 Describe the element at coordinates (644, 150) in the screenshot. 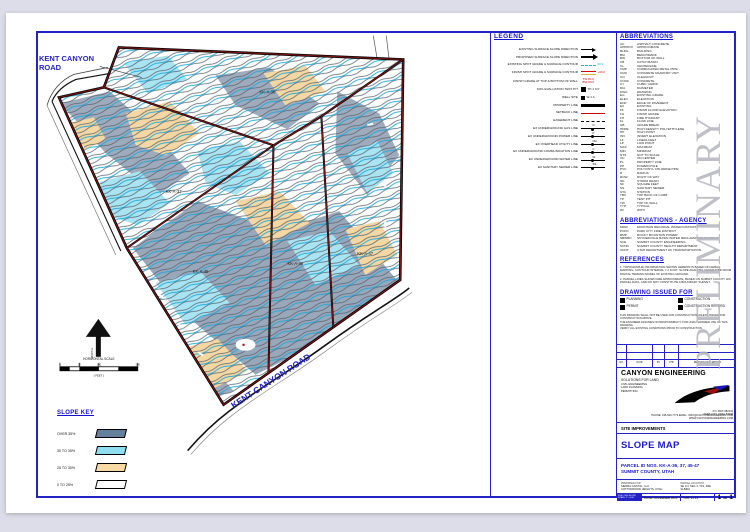

I see `abbreviation-value: MINIMUM` at that location.